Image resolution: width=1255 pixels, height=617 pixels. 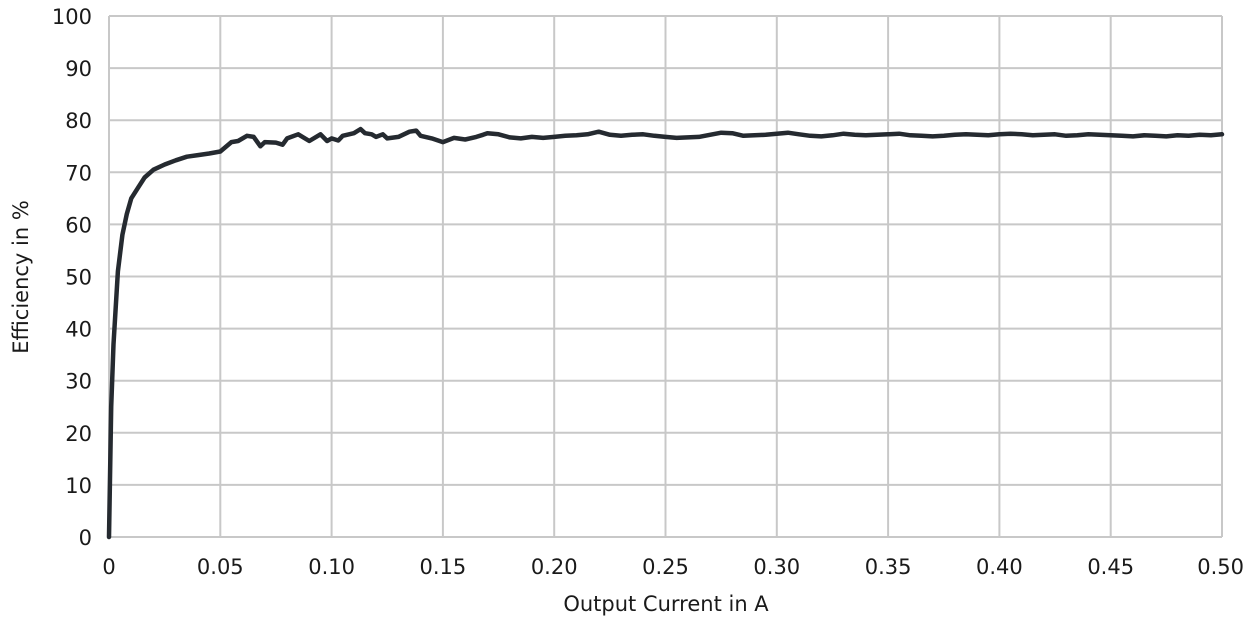 I want to click on x-tick-label: 0.35, so click(x=888, y=567).